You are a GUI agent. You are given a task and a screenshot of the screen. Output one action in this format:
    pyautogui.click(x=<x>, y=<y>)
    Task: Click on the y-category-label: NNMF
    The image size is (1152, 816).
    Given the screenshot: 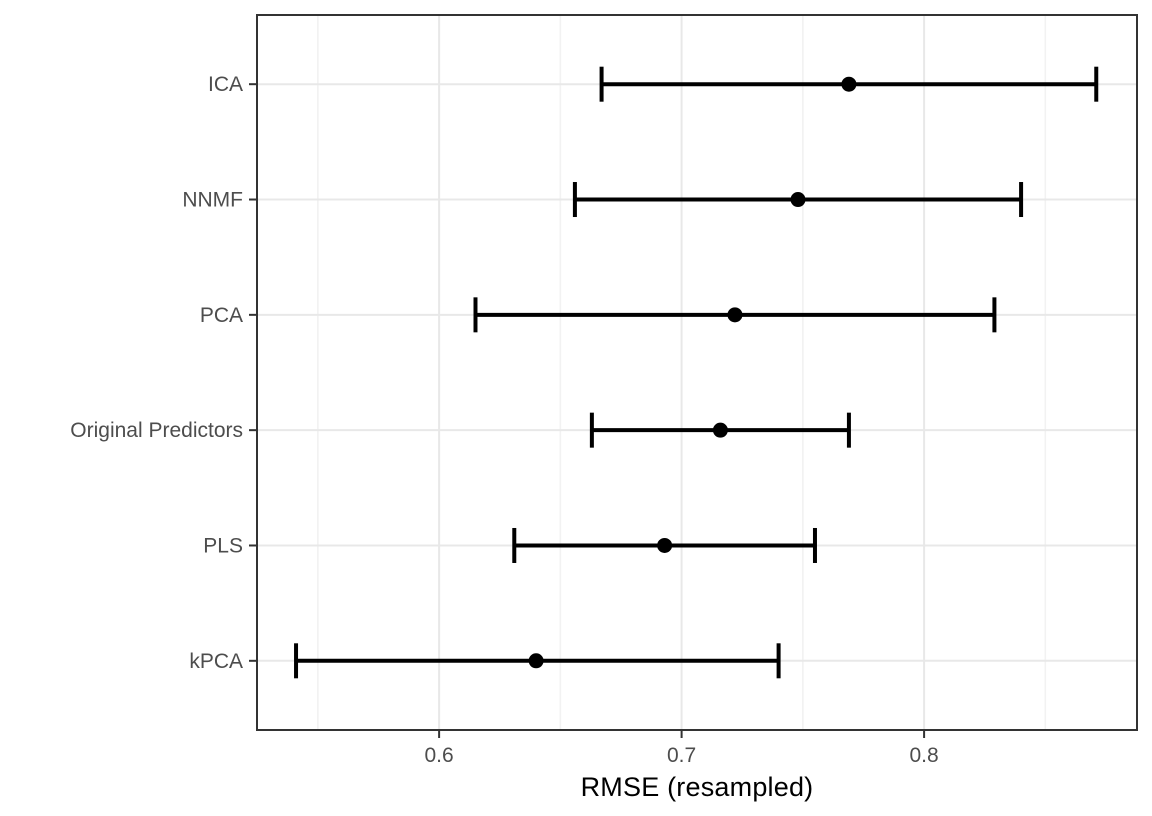 What is the action you would take?
    pyautogui.click(x=212, y=200)
    